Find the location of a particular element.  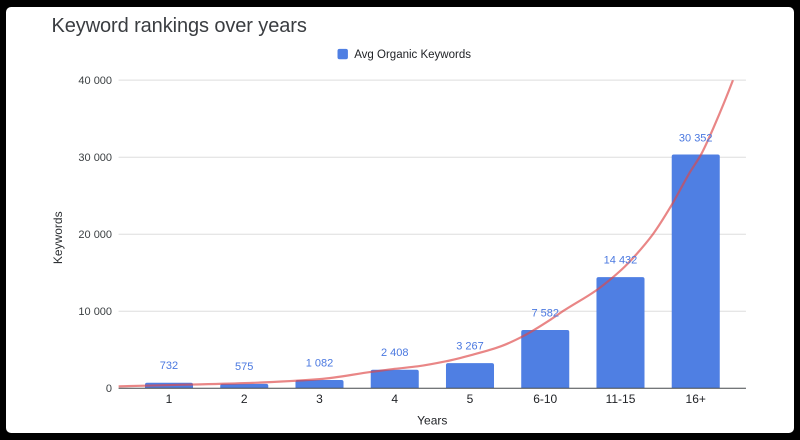

svg-text: 0 is located at coordinates (108, 389).